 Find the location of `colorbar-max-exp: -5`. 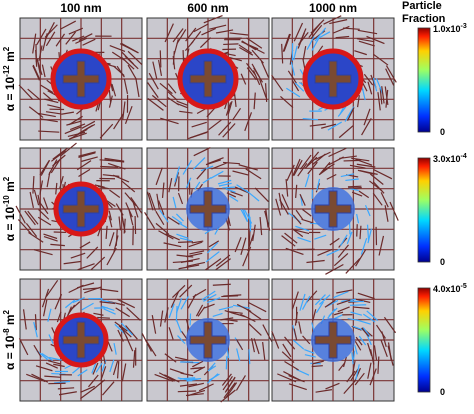

colorbar-max-exp: -5 is located at coordinates (464, 286).